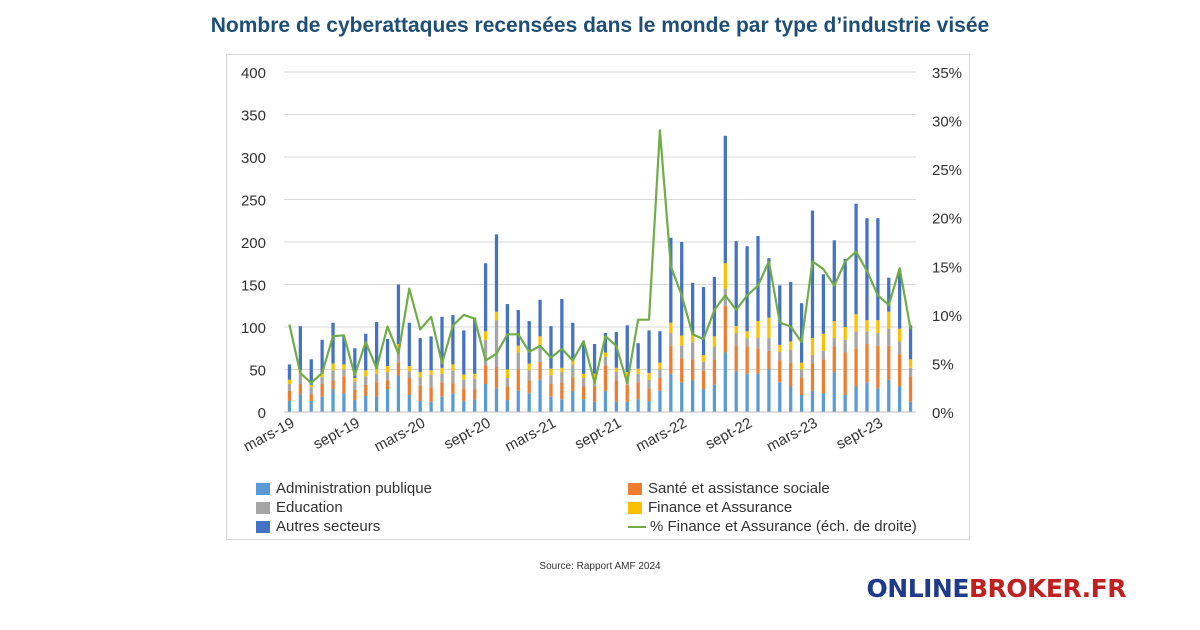 The image size is (1200, 630). I want to click on legend-swatch-sante, so click(635, 488).